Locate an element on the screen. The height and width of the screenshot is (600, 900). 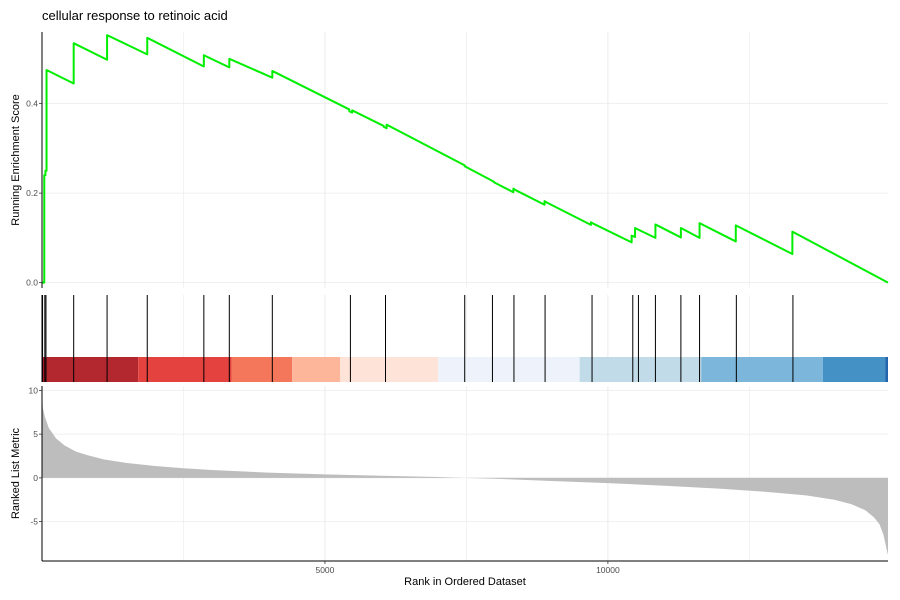
y-axis-title-es: Running Enrichment Score is located at coordinates (16, 159).